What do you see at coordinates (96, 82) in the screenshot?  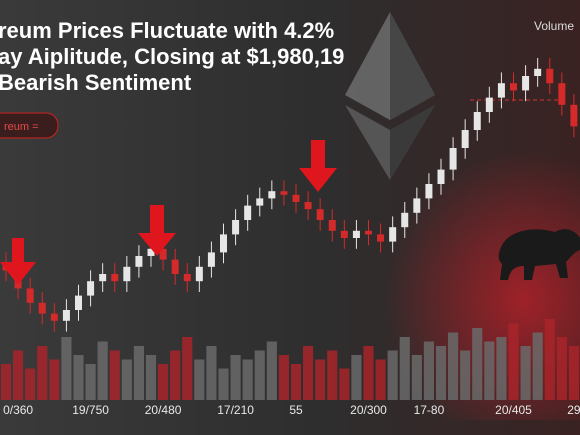 I see `title-line: Bearish Sentiment` at bounding box center [96, 82].